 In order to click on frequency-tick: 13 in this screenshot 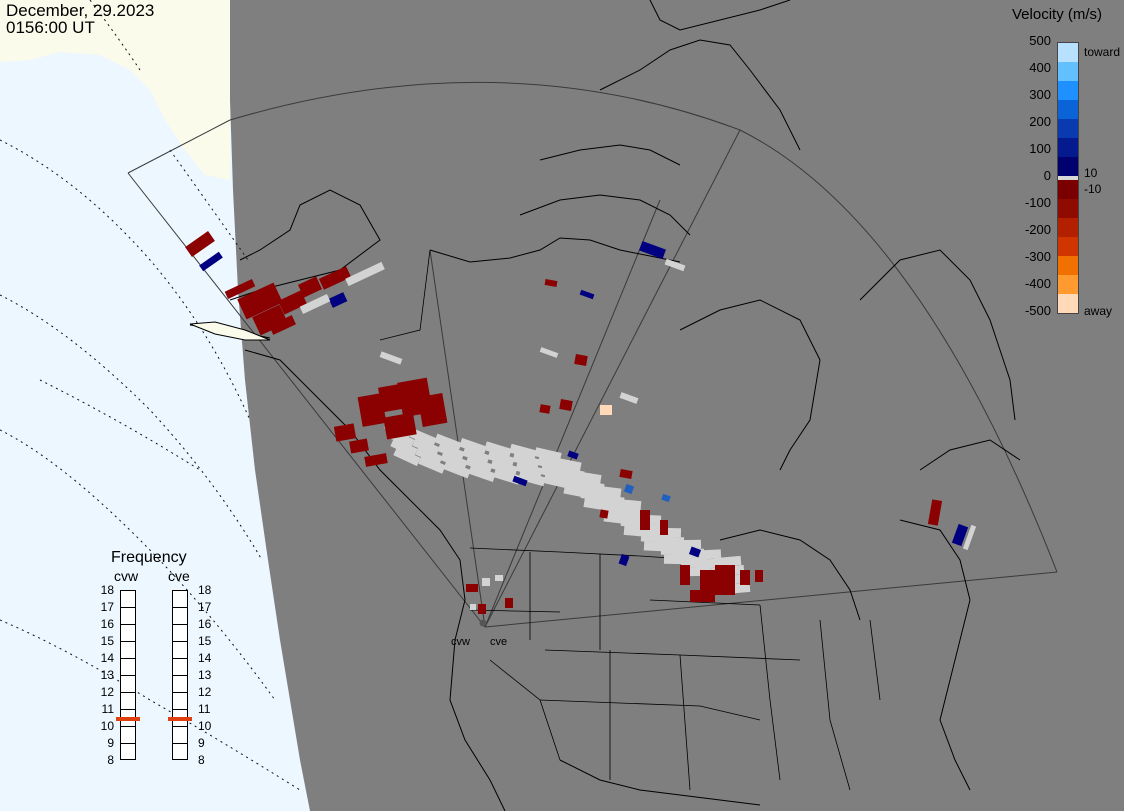, I will do `click(107, 675)`.